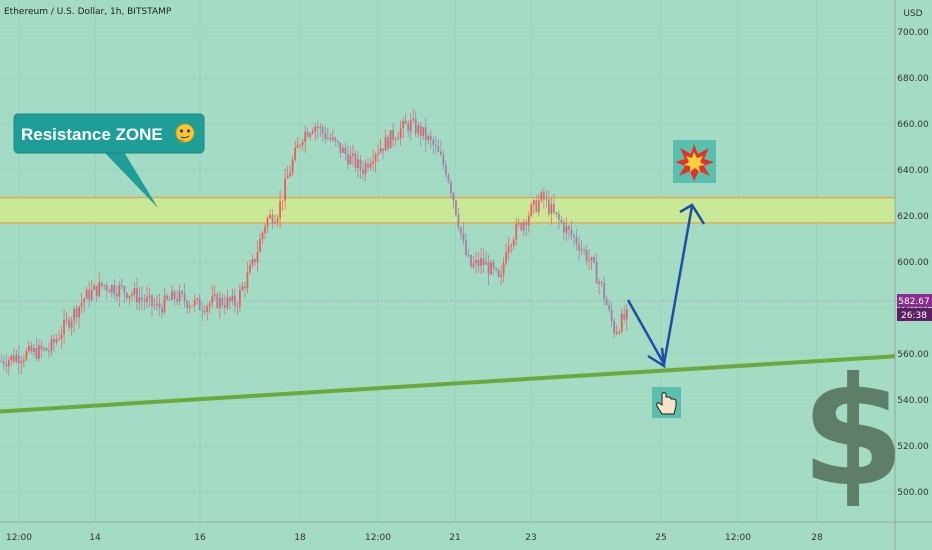  I want to click on y-tick-label: 540.00, so click(913, 401).